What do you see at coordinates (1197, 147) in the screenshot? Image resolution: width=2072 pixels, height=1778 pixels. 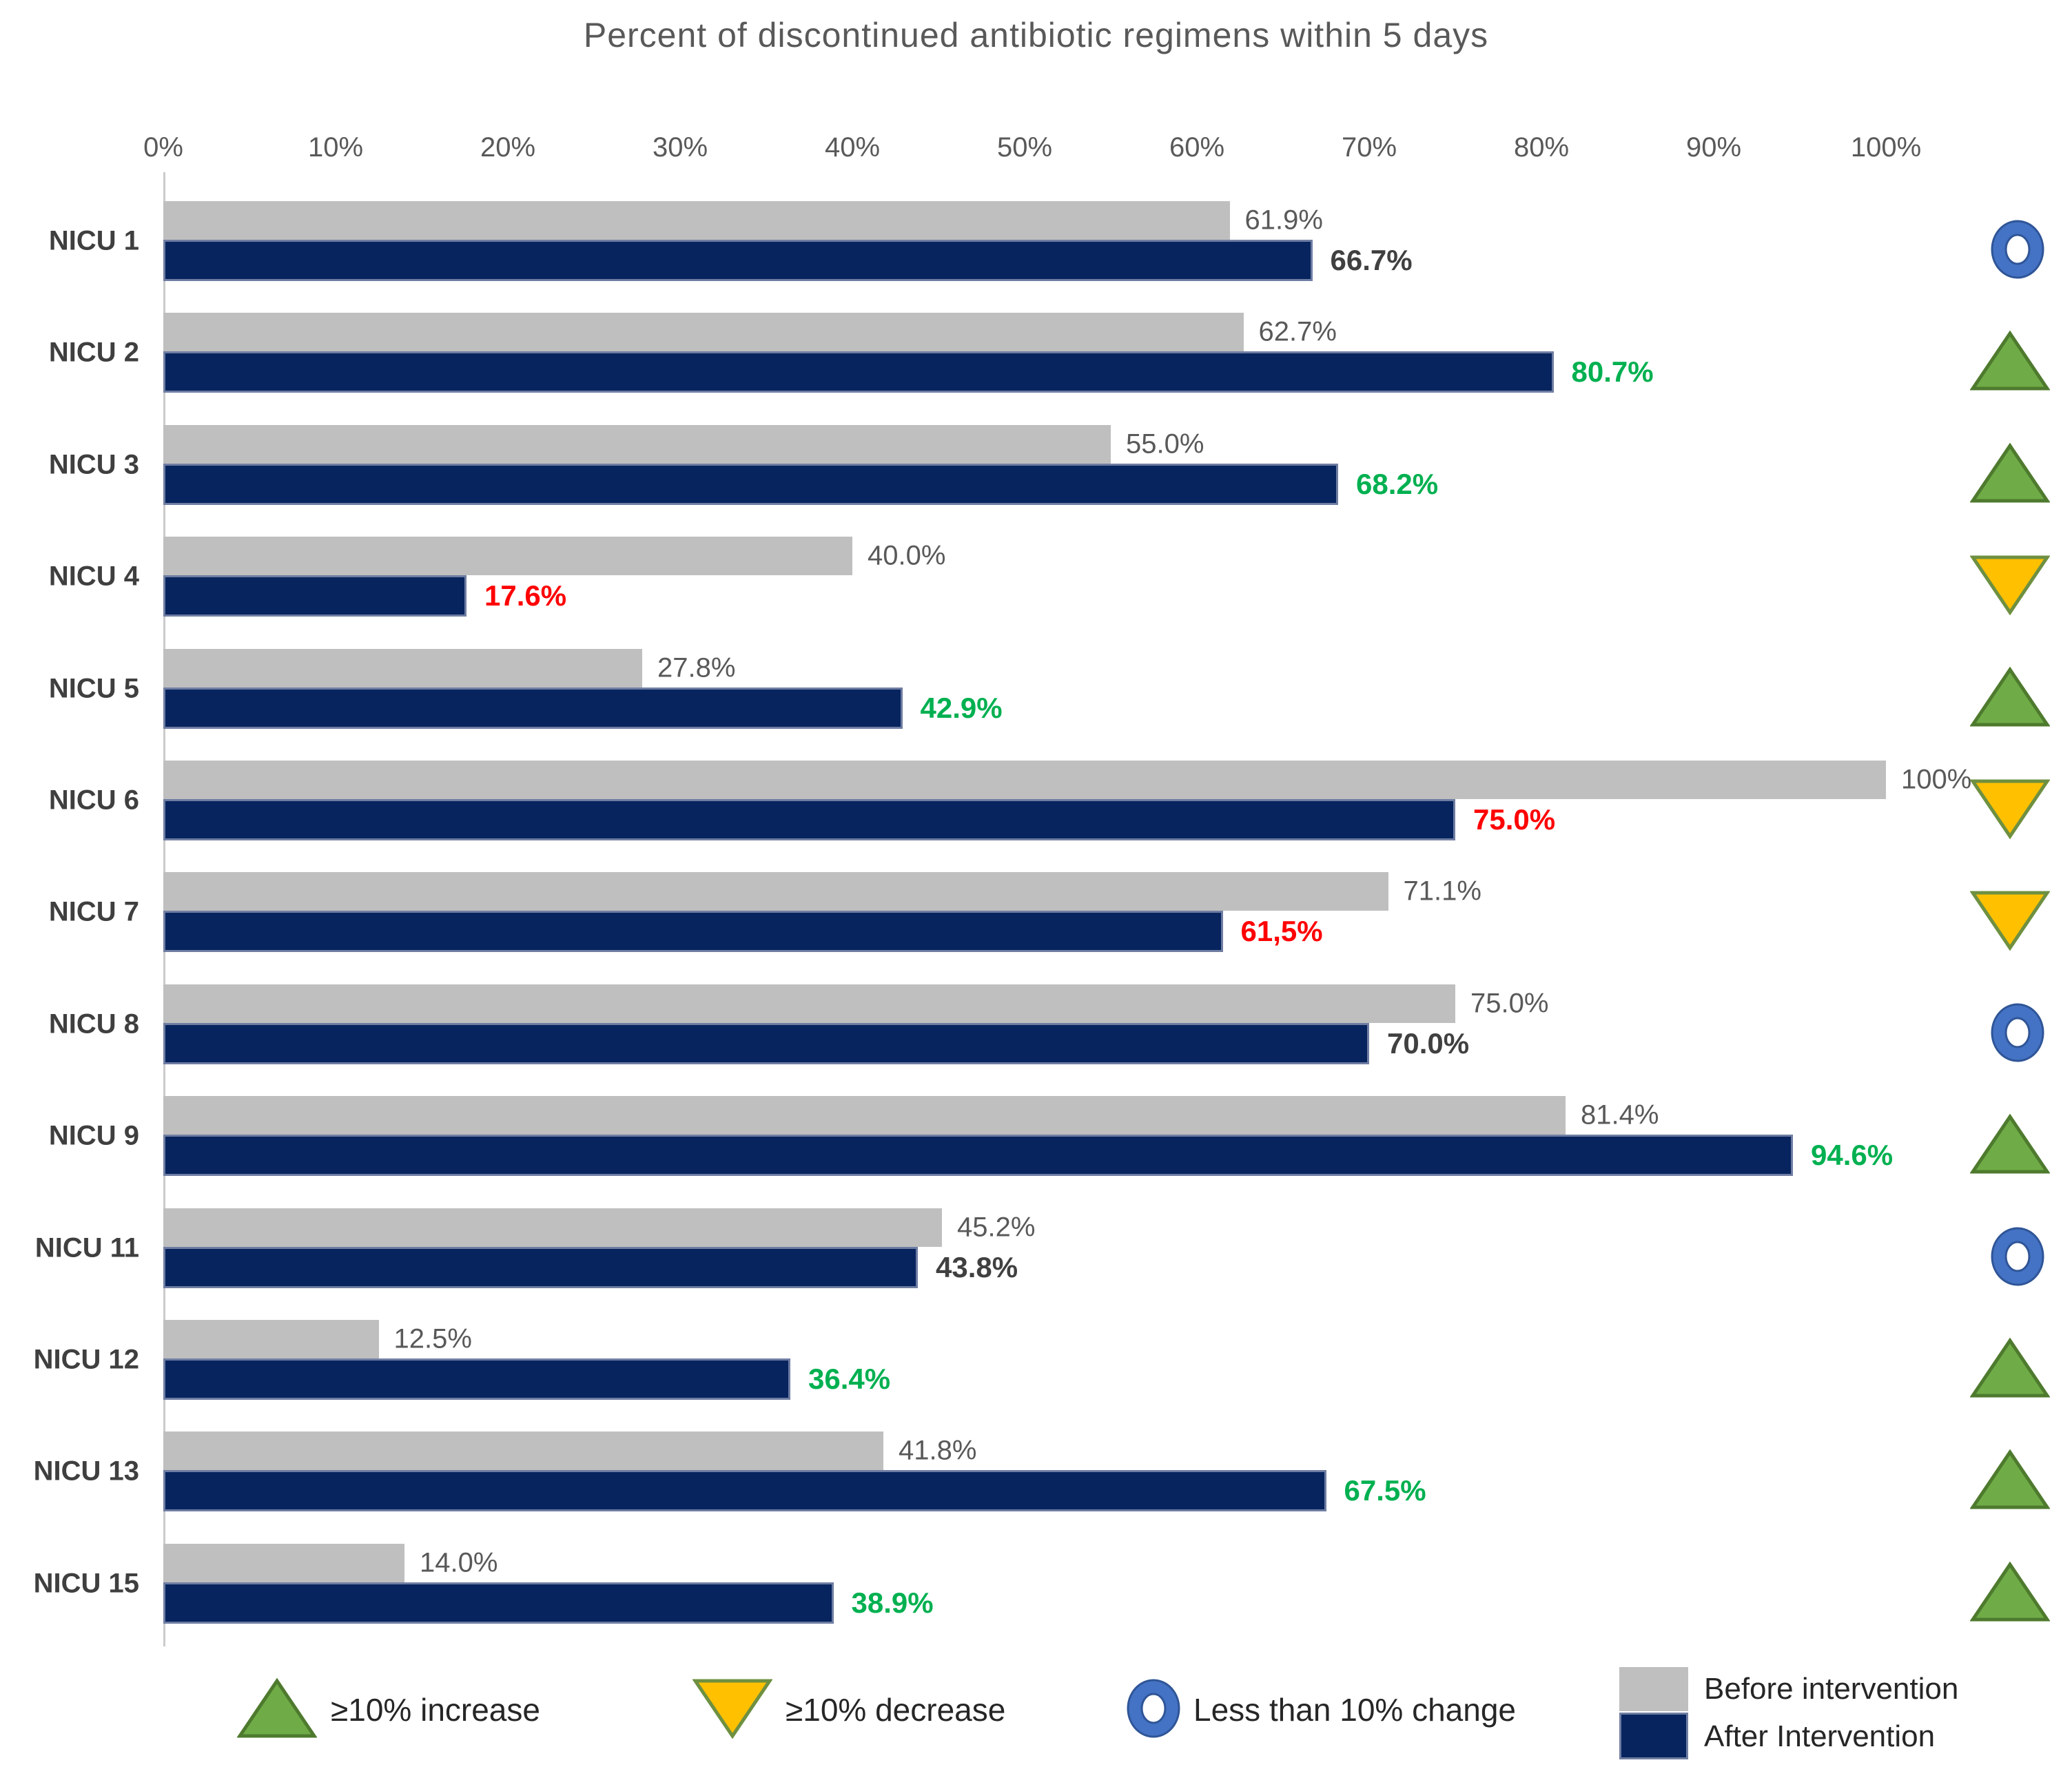 I see `x-axis-tick: 60%` at bounding box center [1197, 147].